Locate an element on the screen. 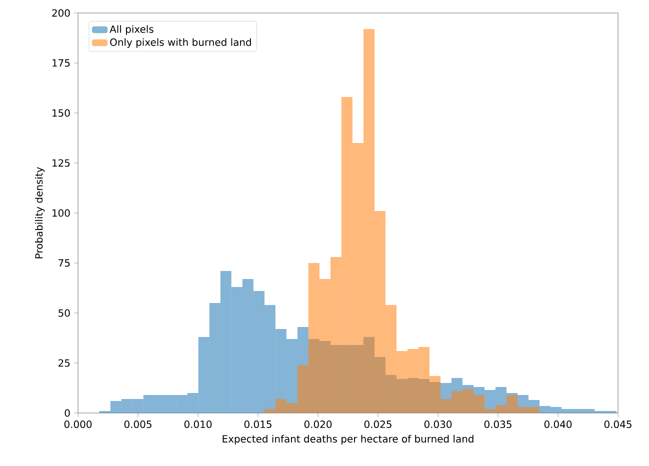  x-tick-label: 0.010 is located at coordinates (198, 424).